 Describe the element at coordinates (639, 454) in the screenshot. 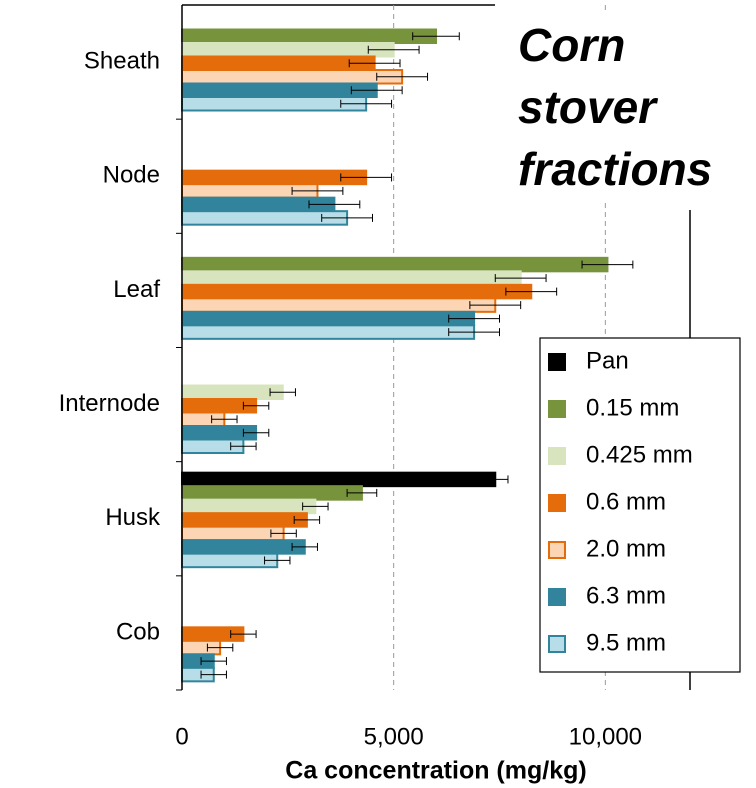

I see `legend-label: 0.425 mm` at that location.